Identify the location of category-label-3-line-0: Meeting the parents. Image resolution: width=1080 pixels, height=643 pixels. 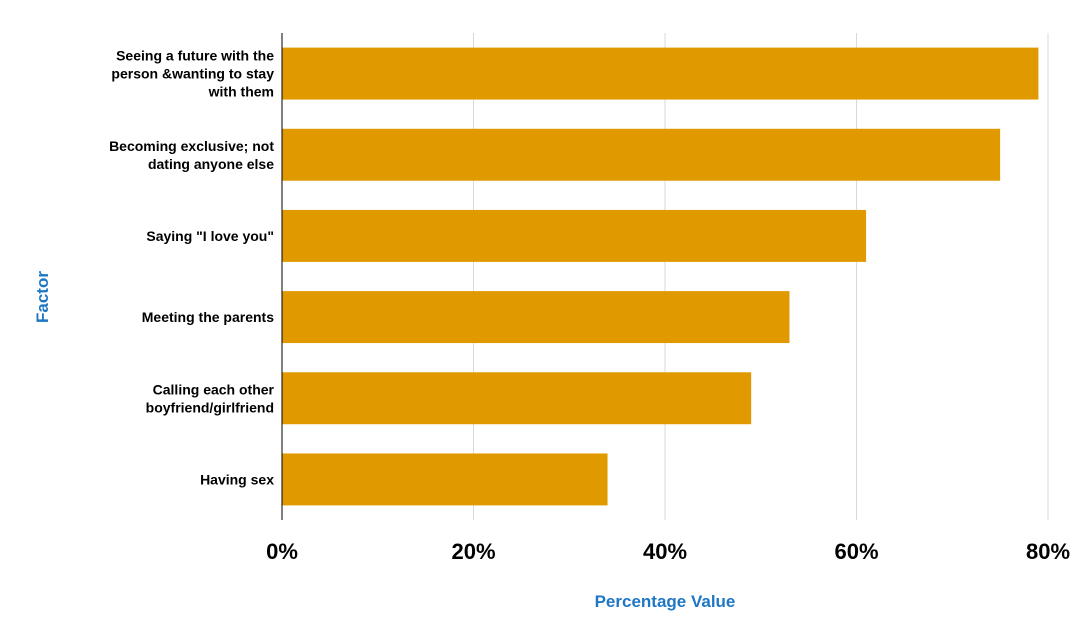
(208, 317).